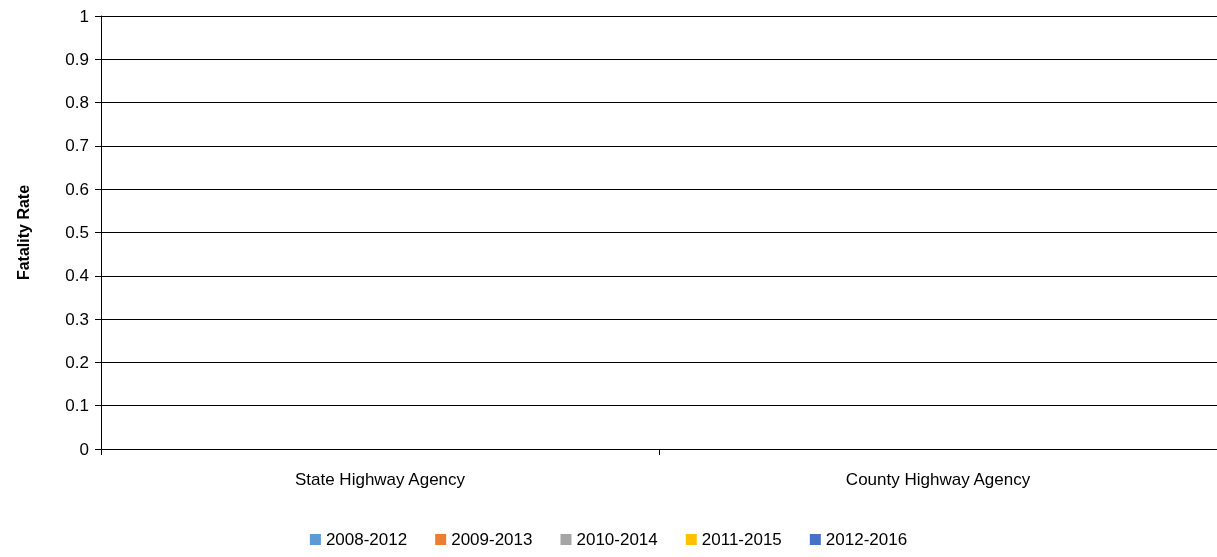 The width and height of the screenshot is (1217, 557). I want to click on legend-label: 2012-2016, so click(866, 539).